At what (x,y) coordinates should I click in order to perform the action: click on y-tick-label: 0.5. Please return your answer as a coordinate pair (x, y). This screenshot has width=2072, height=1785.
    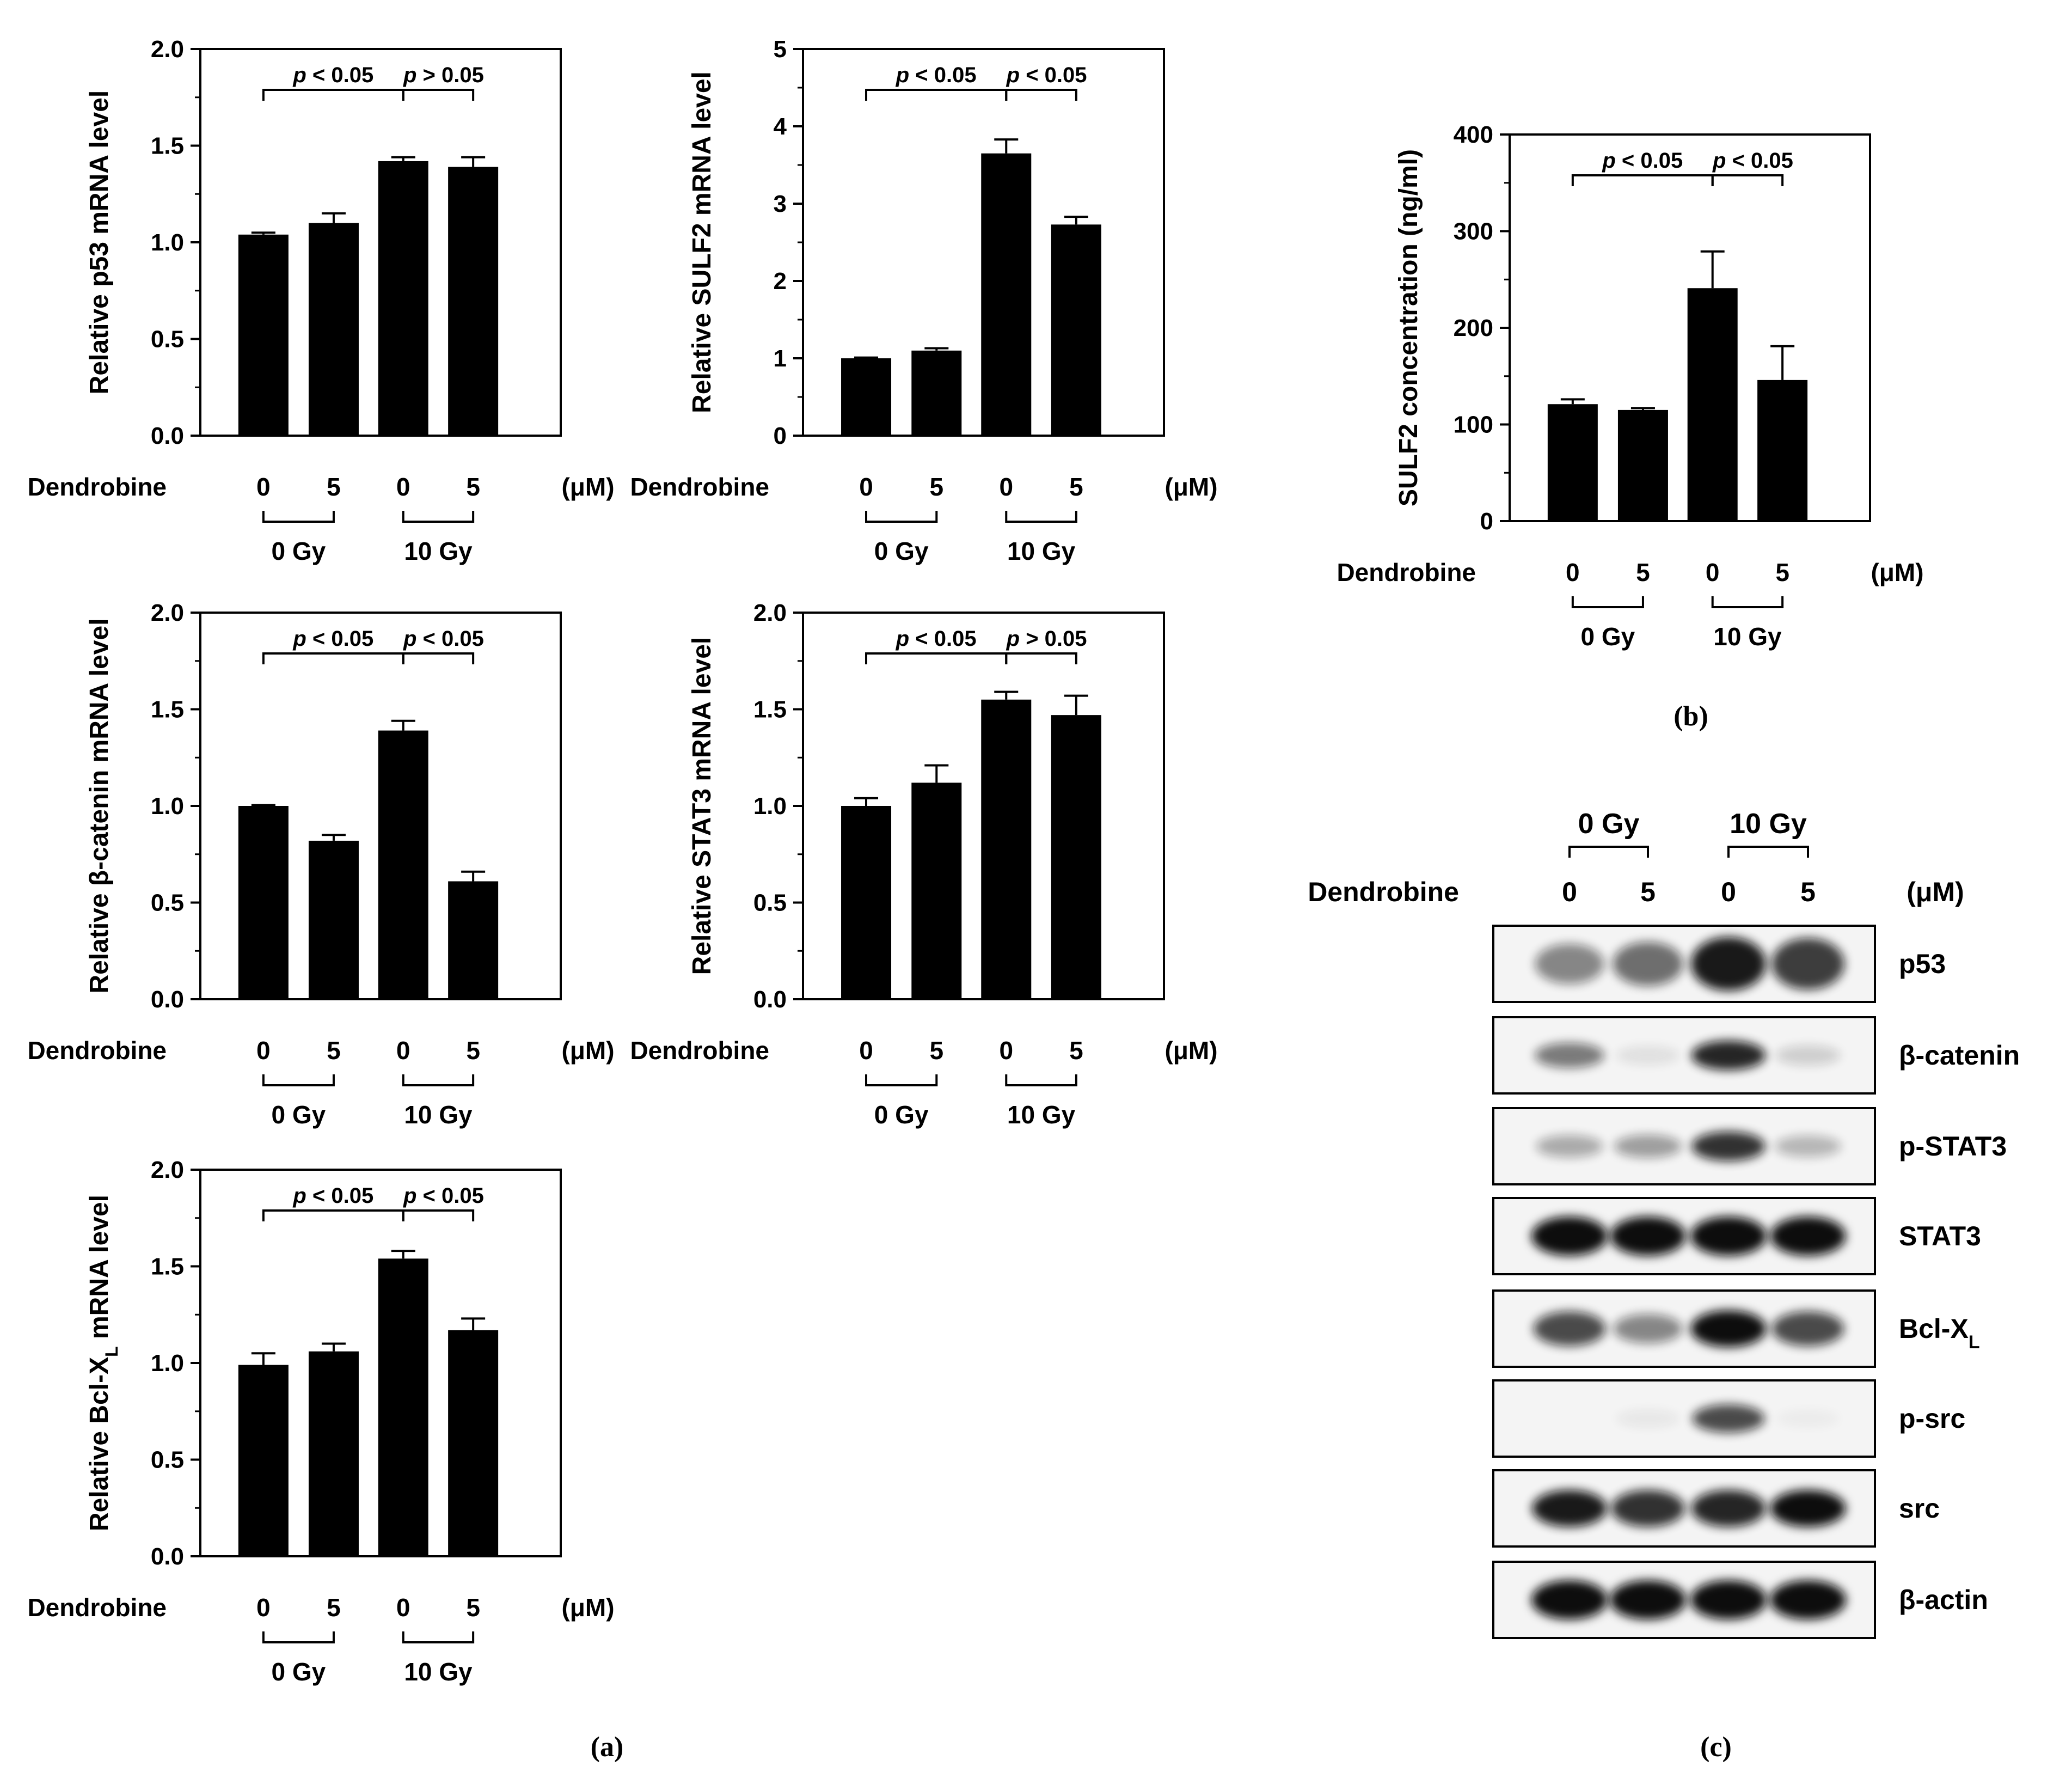
    Looking at the image, I should click on (167, 903).